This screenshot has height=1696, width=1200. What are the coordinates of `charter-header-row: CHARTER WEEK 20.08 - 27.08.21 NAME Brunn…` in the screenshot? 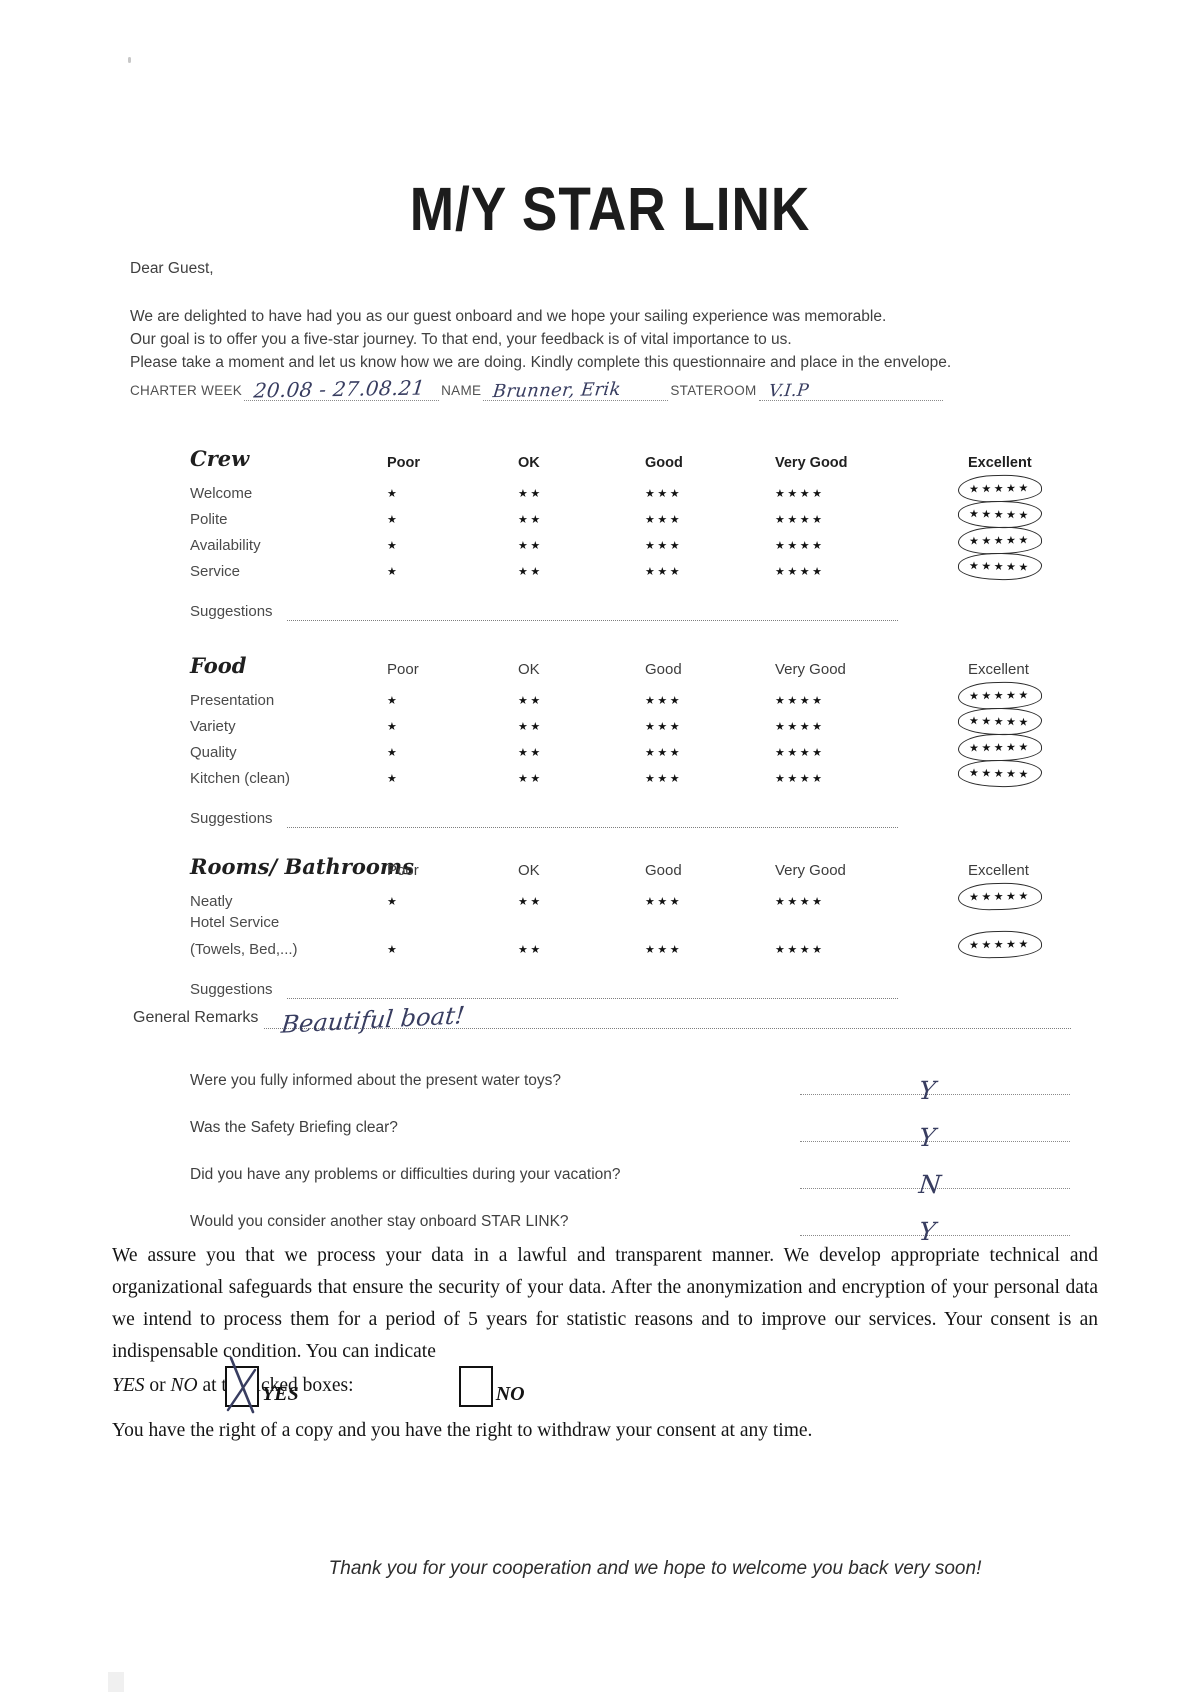 It's located at (537, 385).